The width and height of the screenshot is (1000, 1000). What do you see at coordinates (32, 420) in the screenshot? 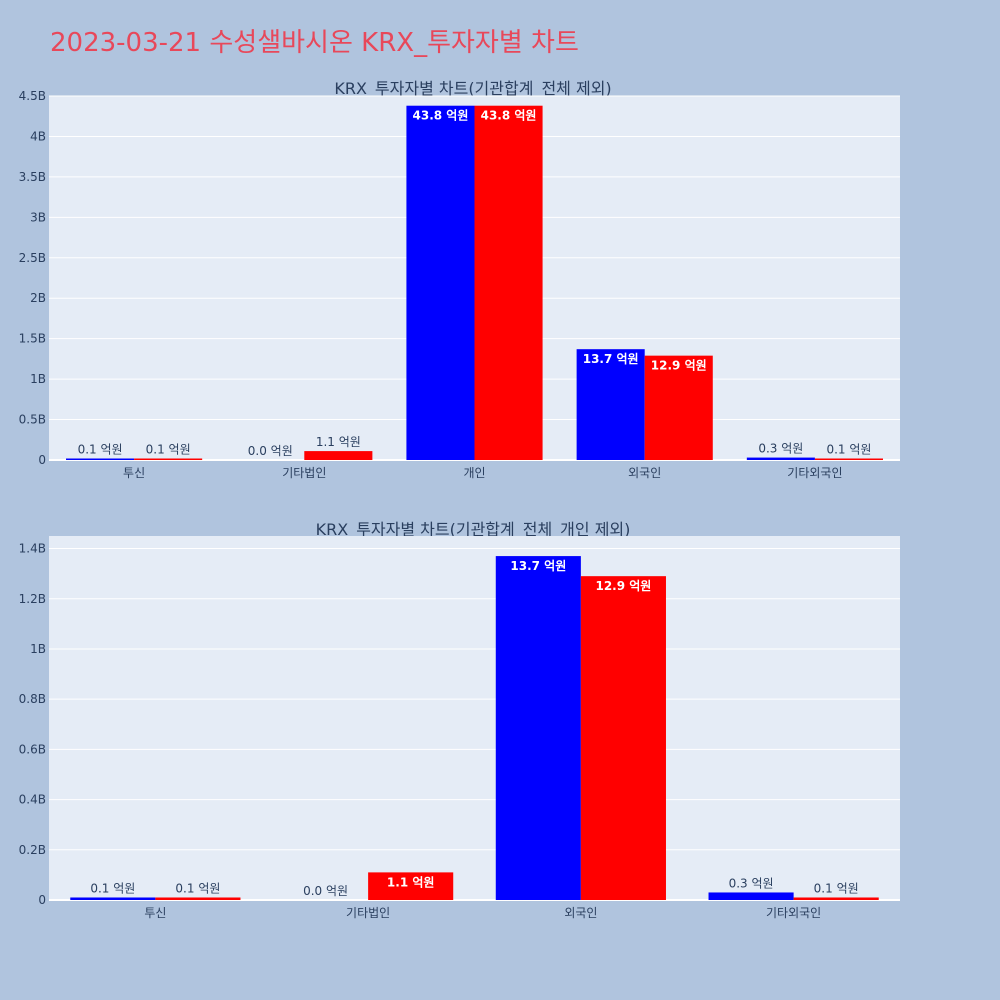
I see `y-tick-label: 0.5B` at bounding box center [32, 420].